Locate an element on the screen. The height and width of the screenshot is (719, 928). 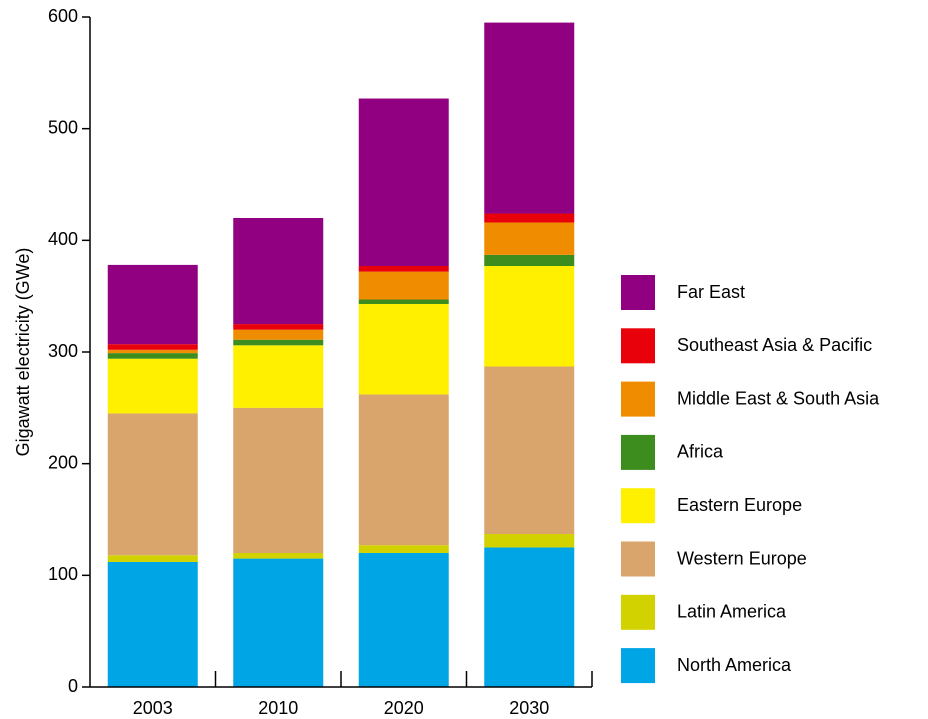
legend-label: Western Europe is located at coordinates (742, 558).